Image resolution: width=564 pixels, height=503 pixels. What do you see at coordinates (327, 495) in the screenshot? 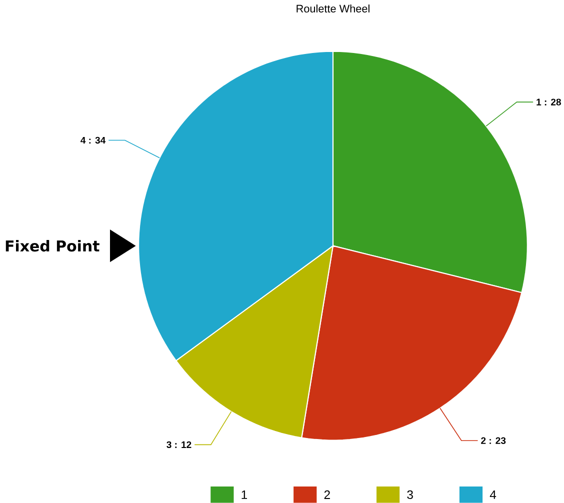
I see `legend-label: 2` at bounding box center [327, 495].